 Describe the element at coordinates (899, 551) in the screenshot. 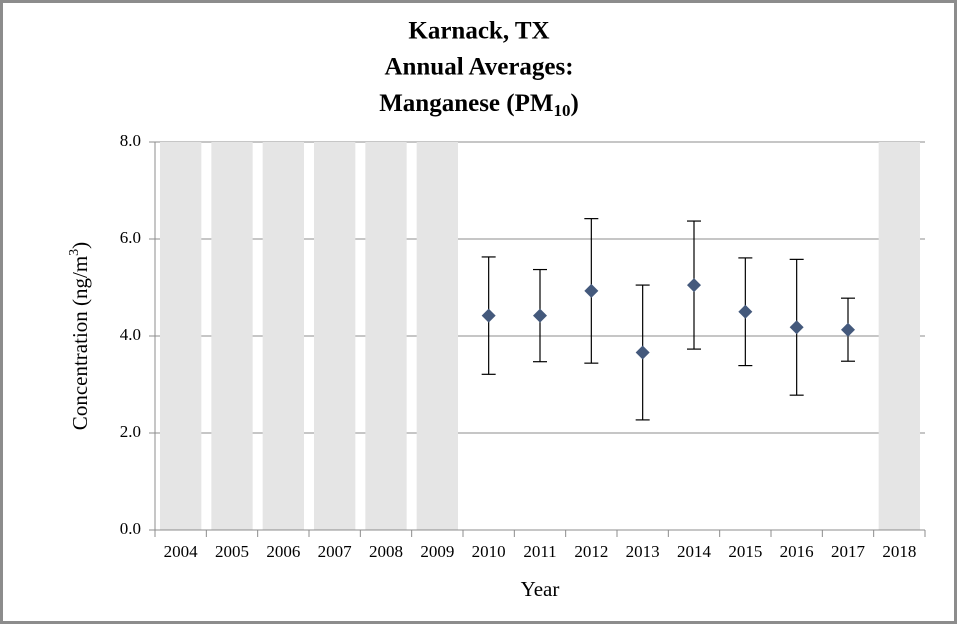

I see `x-tick-label: 2018` at that location.